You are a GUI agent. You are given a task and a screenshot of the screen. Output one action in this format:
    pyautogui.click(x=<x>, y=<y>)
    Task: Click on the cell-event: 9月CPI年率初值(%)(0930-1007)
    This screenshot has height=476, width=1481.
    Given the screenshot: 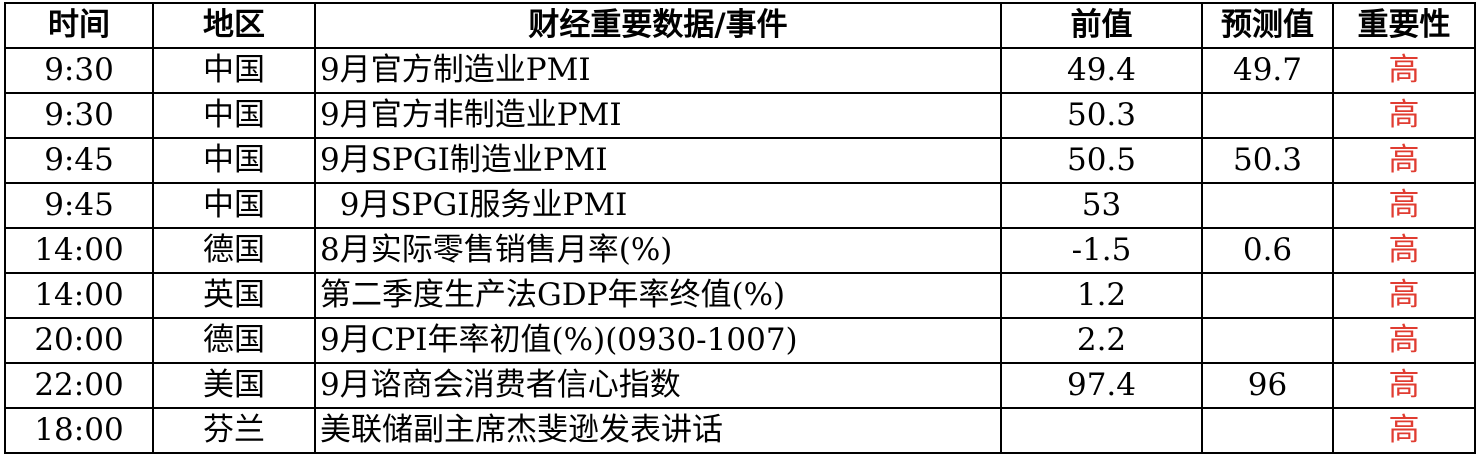 What is the action you would take?
    pyautogui.click(x=658, y=340)
    